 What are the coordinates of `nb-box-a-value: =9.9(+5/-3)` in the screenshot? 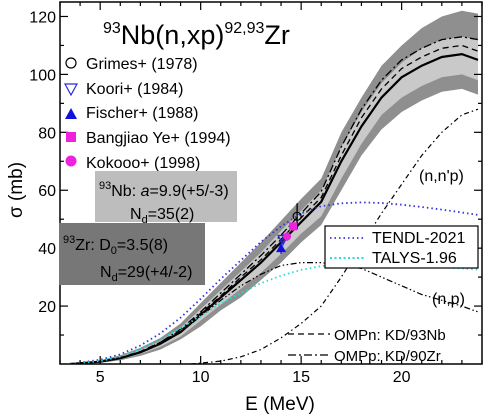 It's located at (189, 191).